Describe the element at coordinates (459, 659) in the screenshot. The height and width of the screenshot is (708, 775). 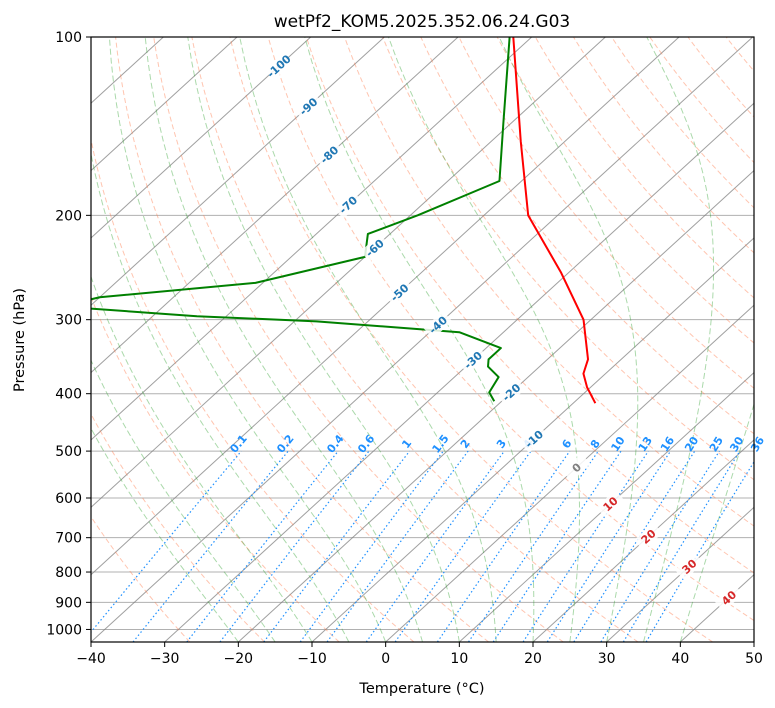
I see `x-tick-label: 10` at that location.